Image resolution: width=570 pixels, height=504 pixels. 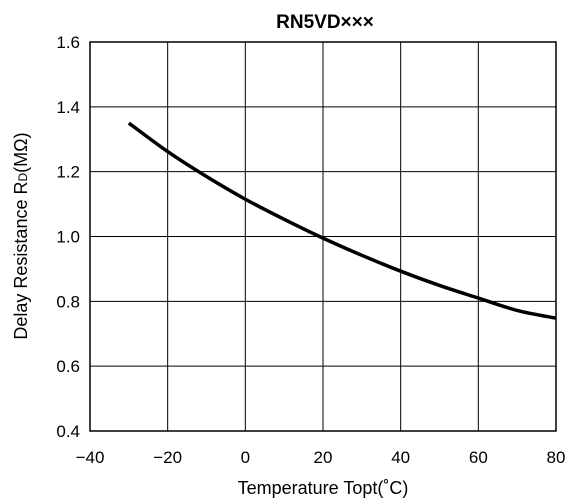 I want to click on y-tick-label: 1.2, so click(x=68, y=172).